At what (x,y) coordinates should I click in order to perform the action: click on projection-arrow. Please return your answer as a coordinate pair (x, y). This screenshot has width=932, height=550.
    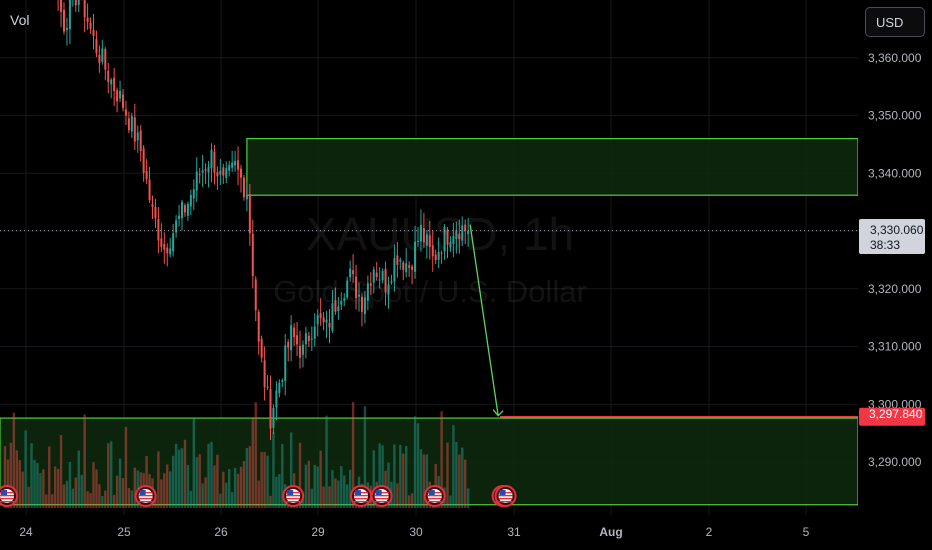
    Looking at the image, I should click on (486, 320).